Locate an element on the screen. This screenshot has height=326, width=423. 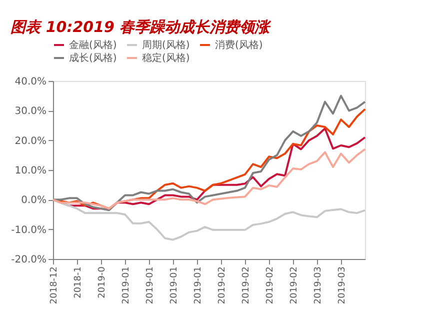
y-tick-label: -10.0% is located at coordinates (28, 230).